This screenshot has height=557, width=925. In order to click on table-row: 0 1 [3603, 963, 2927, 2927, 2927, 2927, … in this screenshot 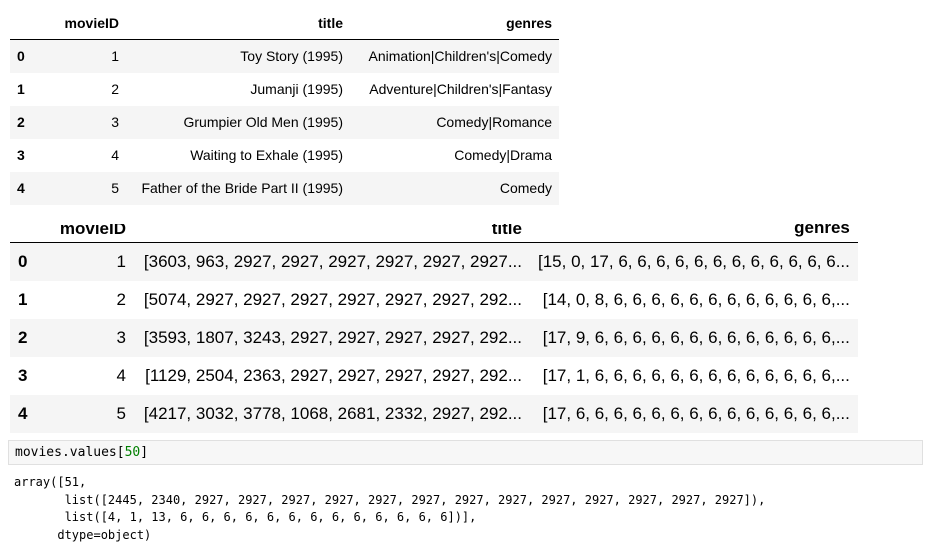, I will do `click(434, 261)`.